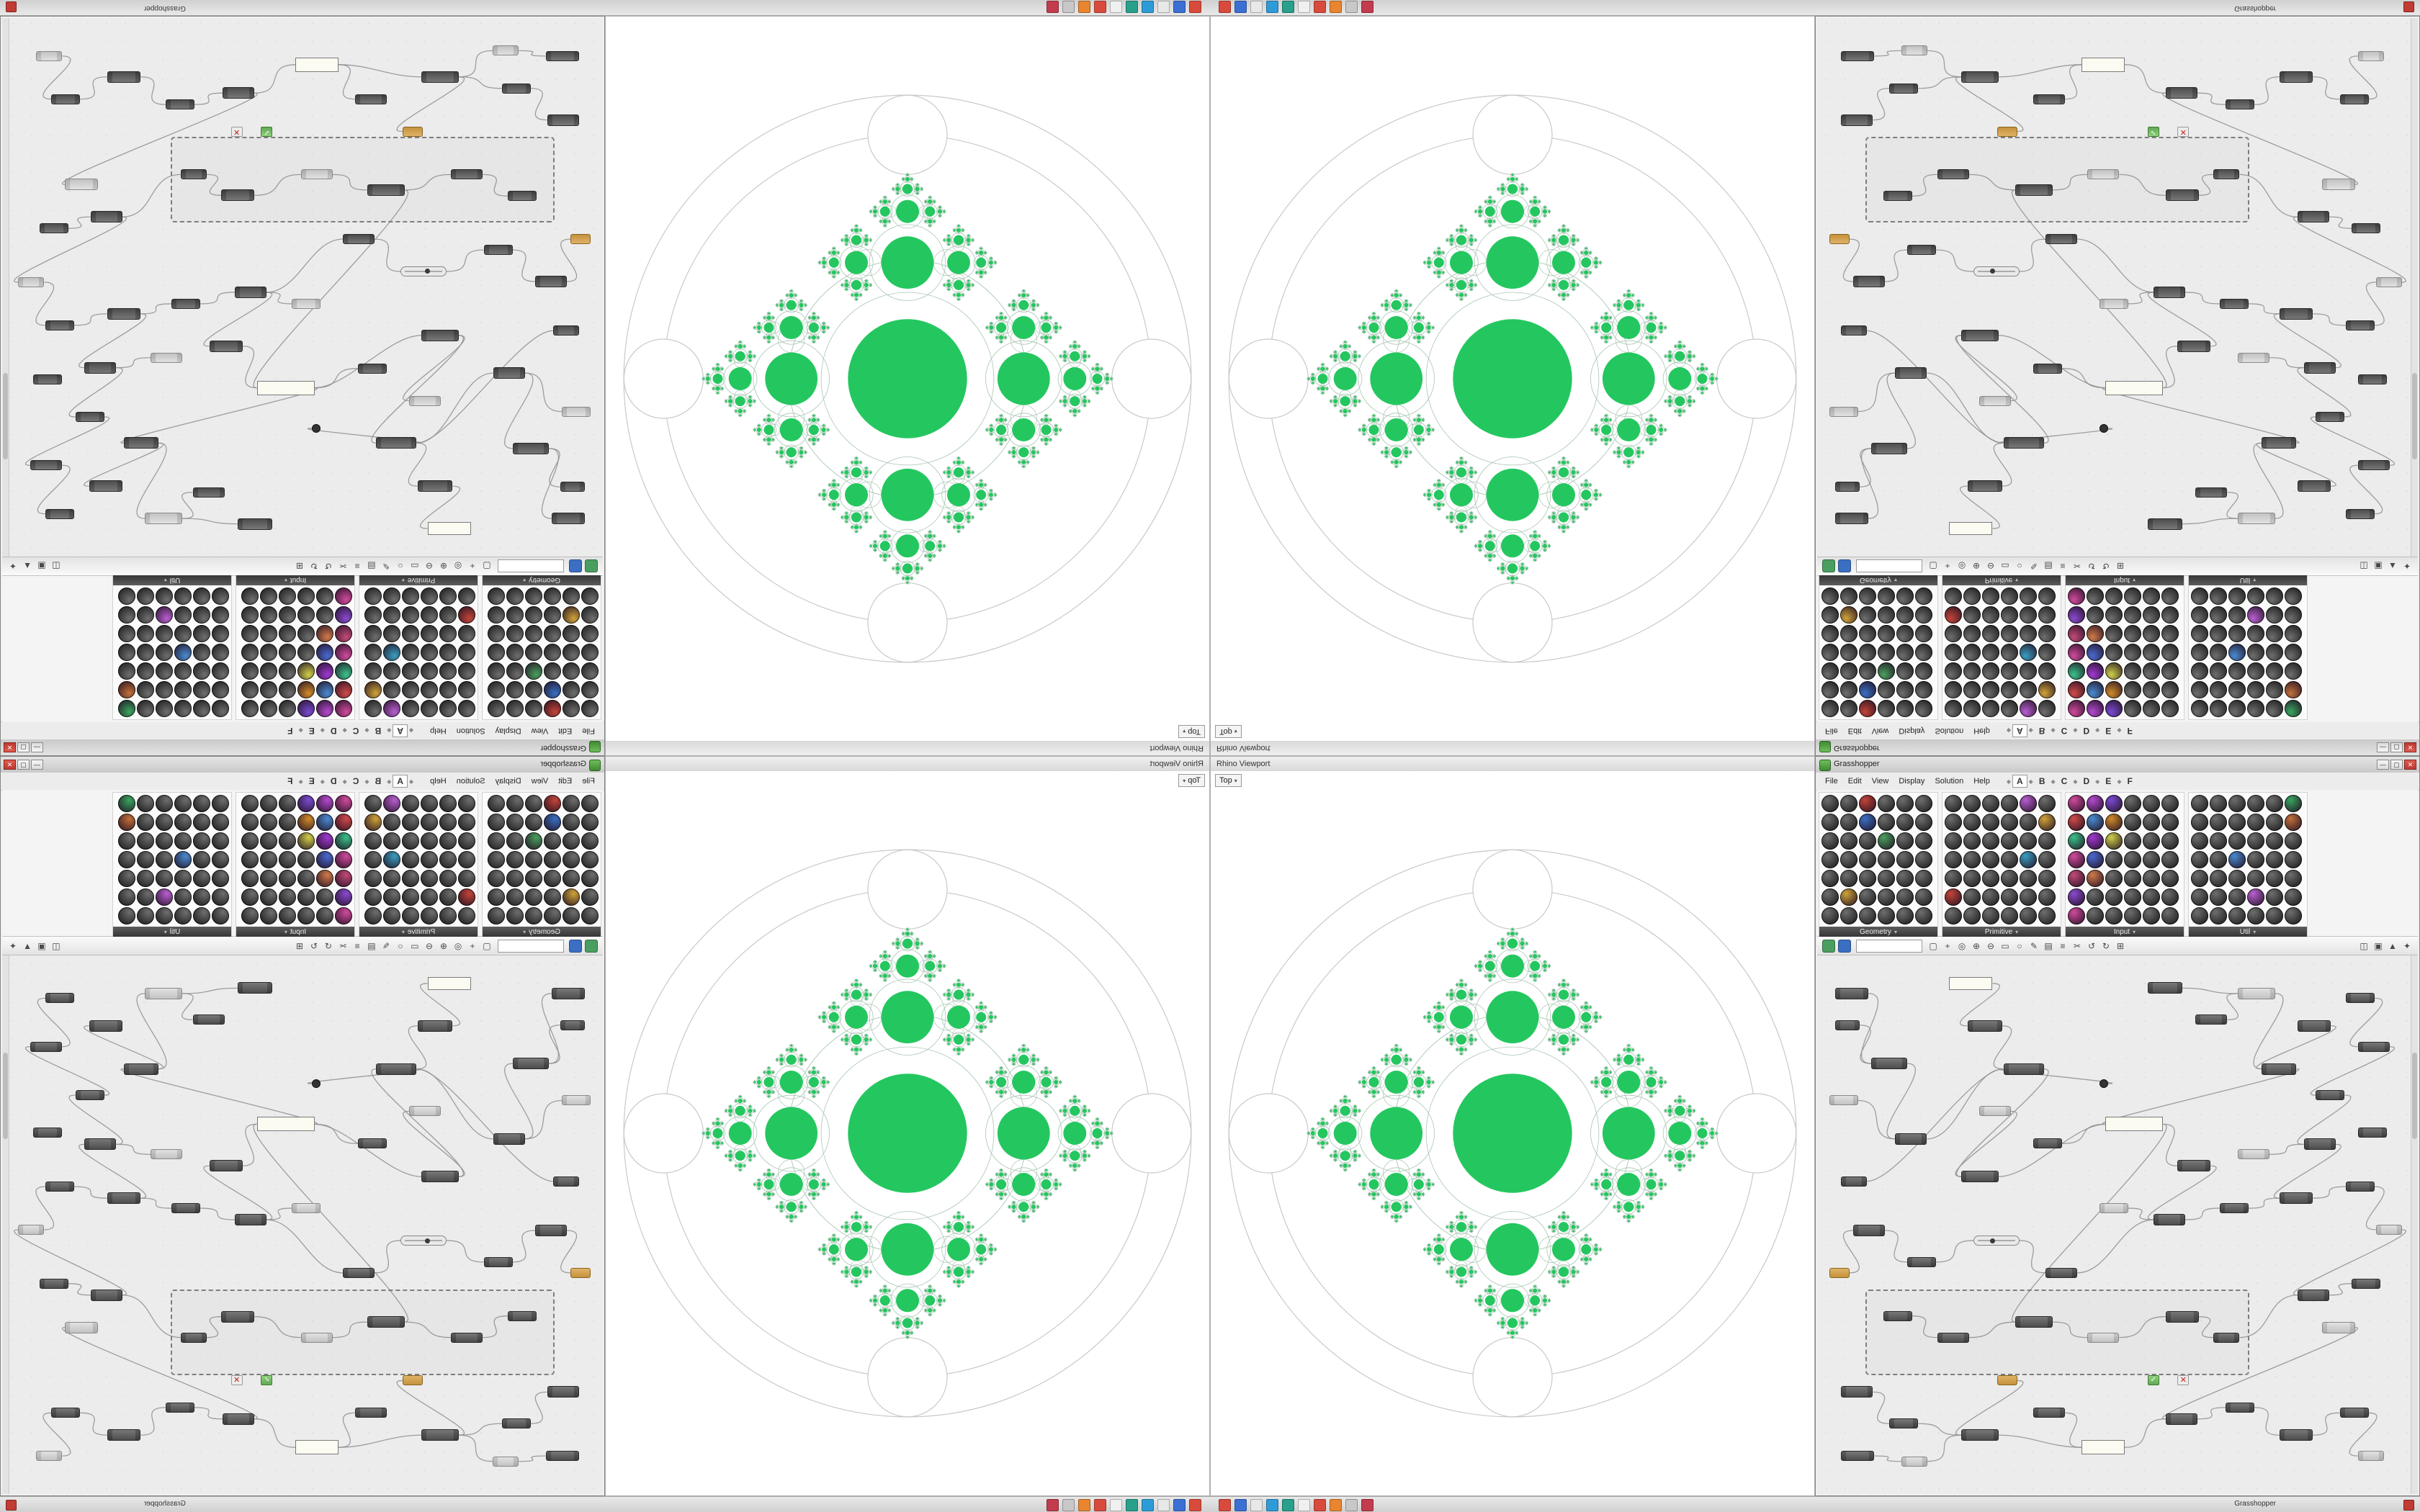 This screenshot has height=1512, width=2420. What do you see at coordinates (2077, 566) in the screenshot?
I see `canvas-tool-icon: ✂` at bounding box center [2077, 566].